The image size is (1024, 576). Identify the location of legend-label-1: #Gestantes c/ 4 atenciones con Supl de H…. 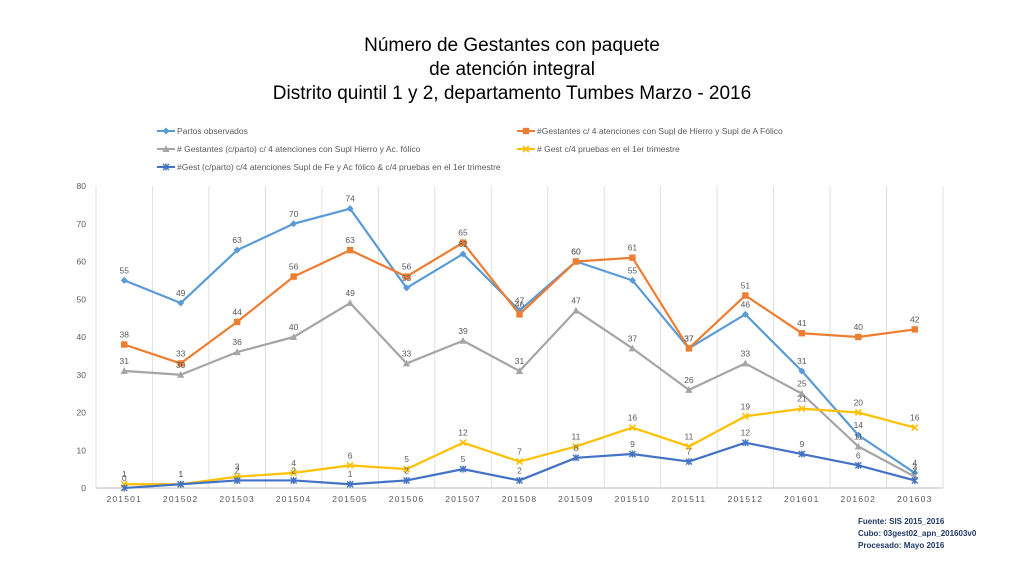
(660, 131).